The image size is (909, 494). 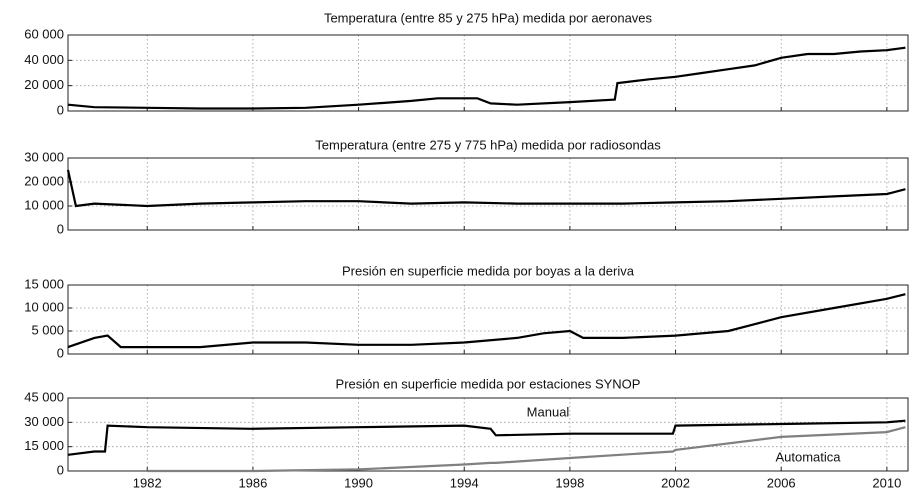 I want to click on y-tick-label: 5 000, so click(x=47, y=329).